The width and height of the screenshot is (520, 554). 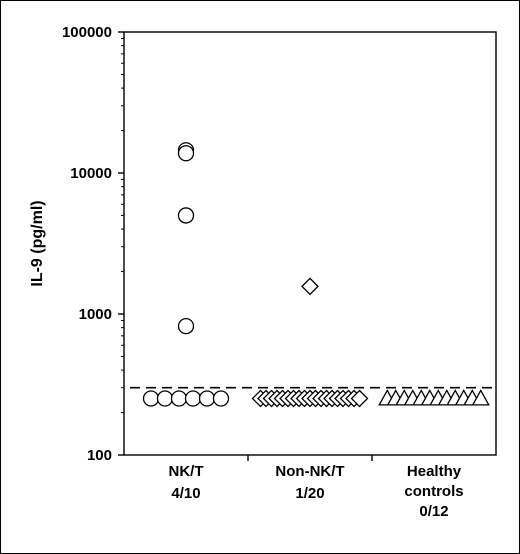 What do you see at coordinates (93, 244) in the screenshot?
I see `y-ticks: 100 1000 10000 100000` at bounding box center [93, 244].